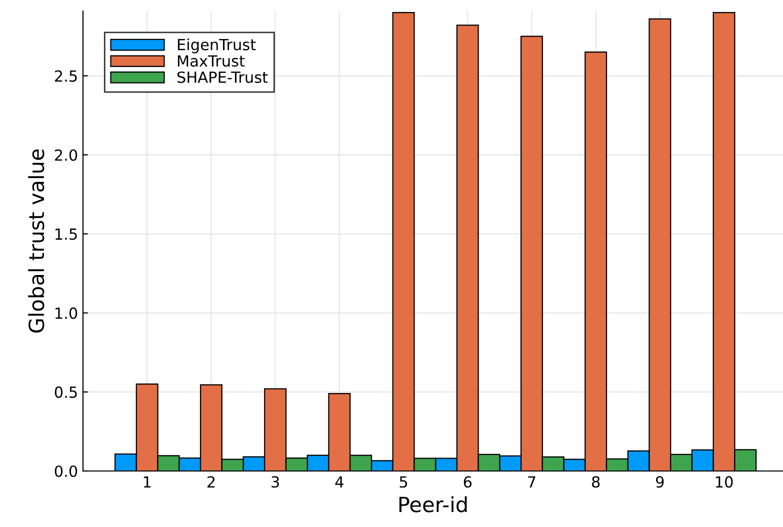 This screenshot has width=783, height=527. Describe the element at coordinates (66, 155) in the screenshot. I see `y-tick-label: 2.0` at that location.